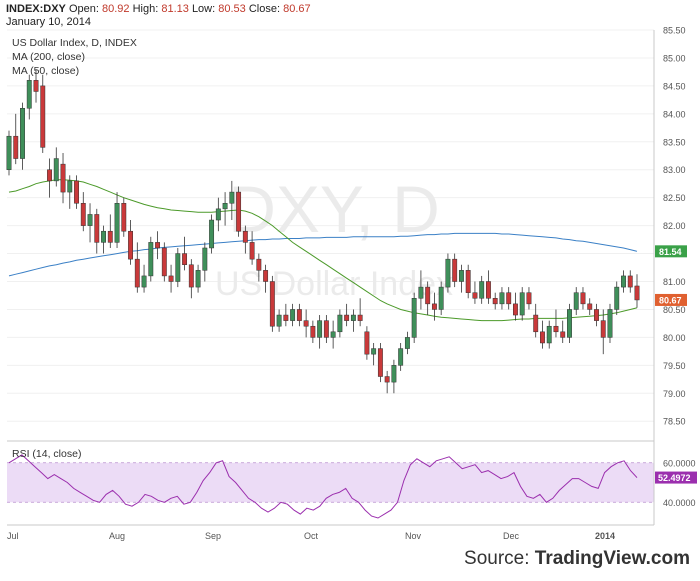 The height and width of the screenshot is (581, 700). I want to click on watermark-symbol: DXY, D, so click(334, 209).